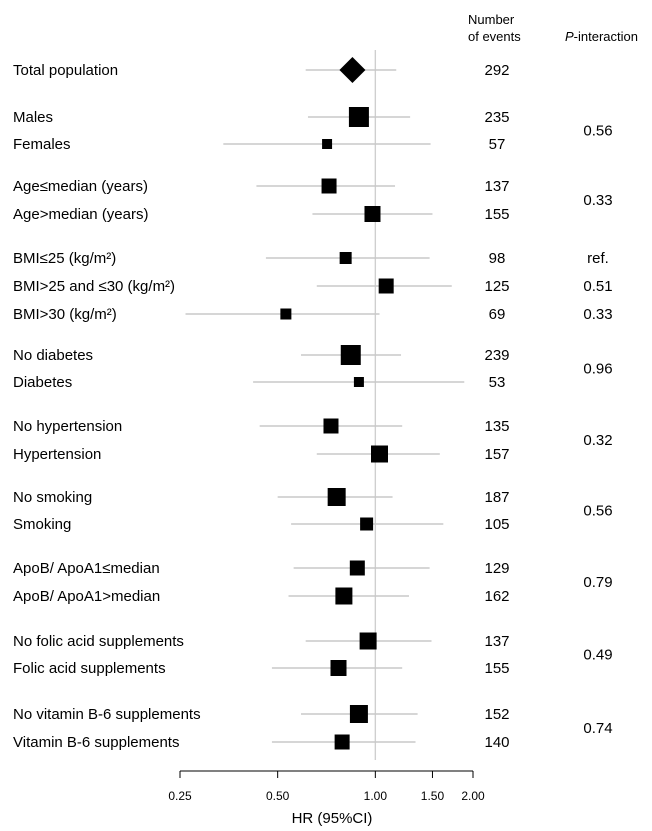  What do you see at coordinates (497, 314) in the screenshot?
I see `event-count: 69` at bounding box center [497, 314].